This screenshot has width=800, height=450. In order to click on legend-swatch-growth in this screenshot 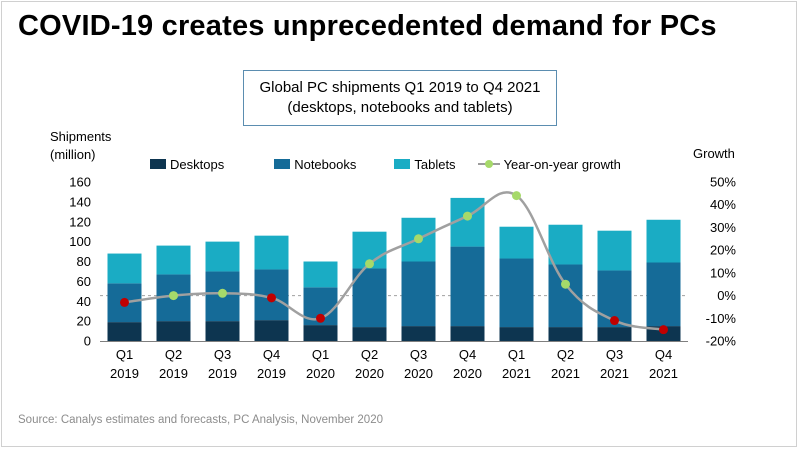, I will do `click(488, 164)`.